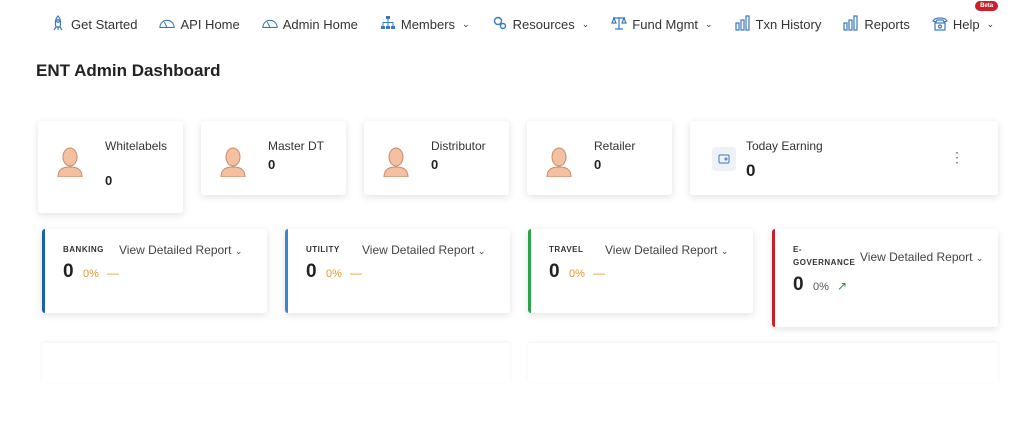 The width and height of the screenshot is (1024, 427). I want to click on panel-right, so click(763, 363).